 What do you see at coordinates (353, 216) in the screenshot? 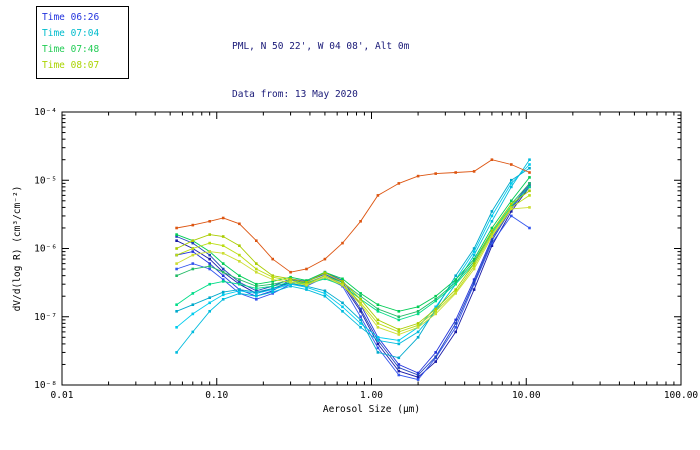
I see `series-outlier` at bounding box center [353, 216].